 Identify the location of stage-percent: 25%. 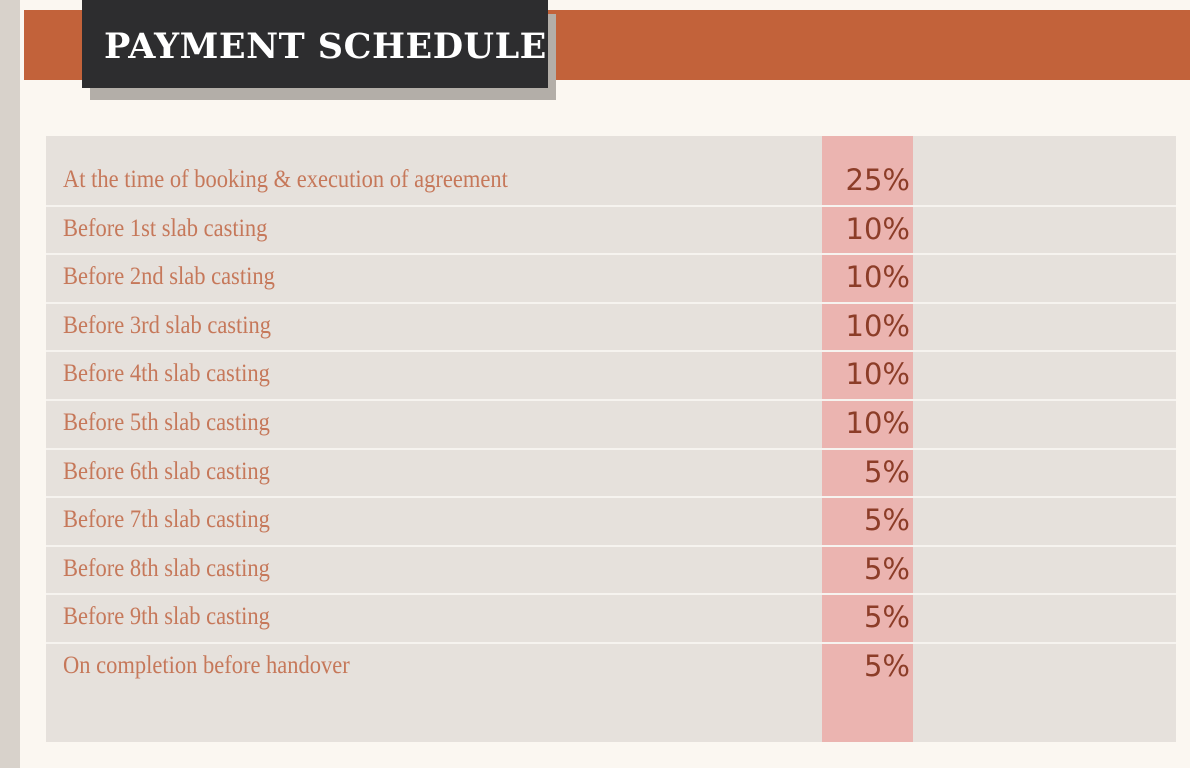
(877, 180).